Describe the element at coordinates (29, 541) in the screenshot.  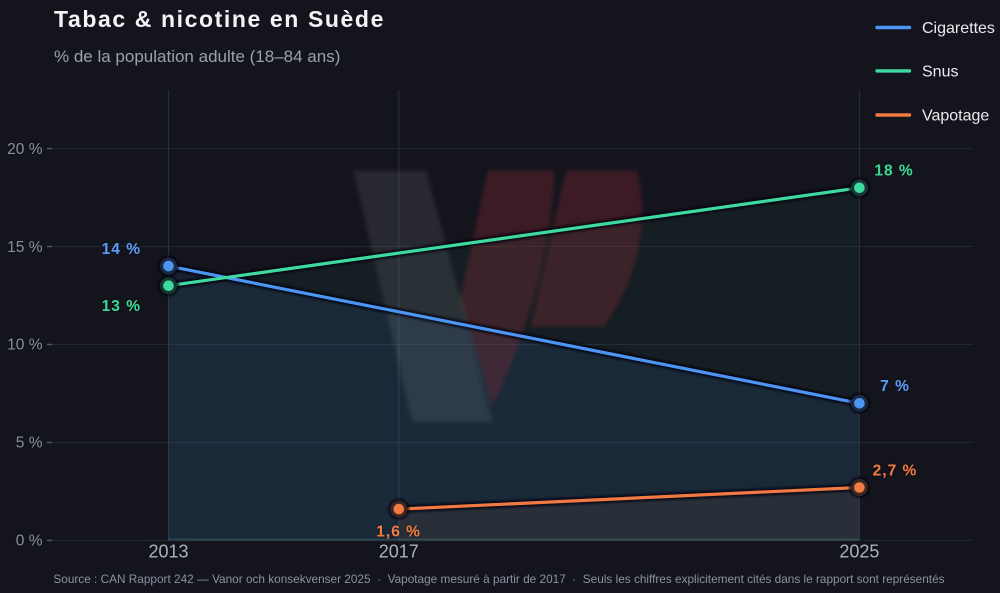
I see `svg-text: 0 %` at that location.